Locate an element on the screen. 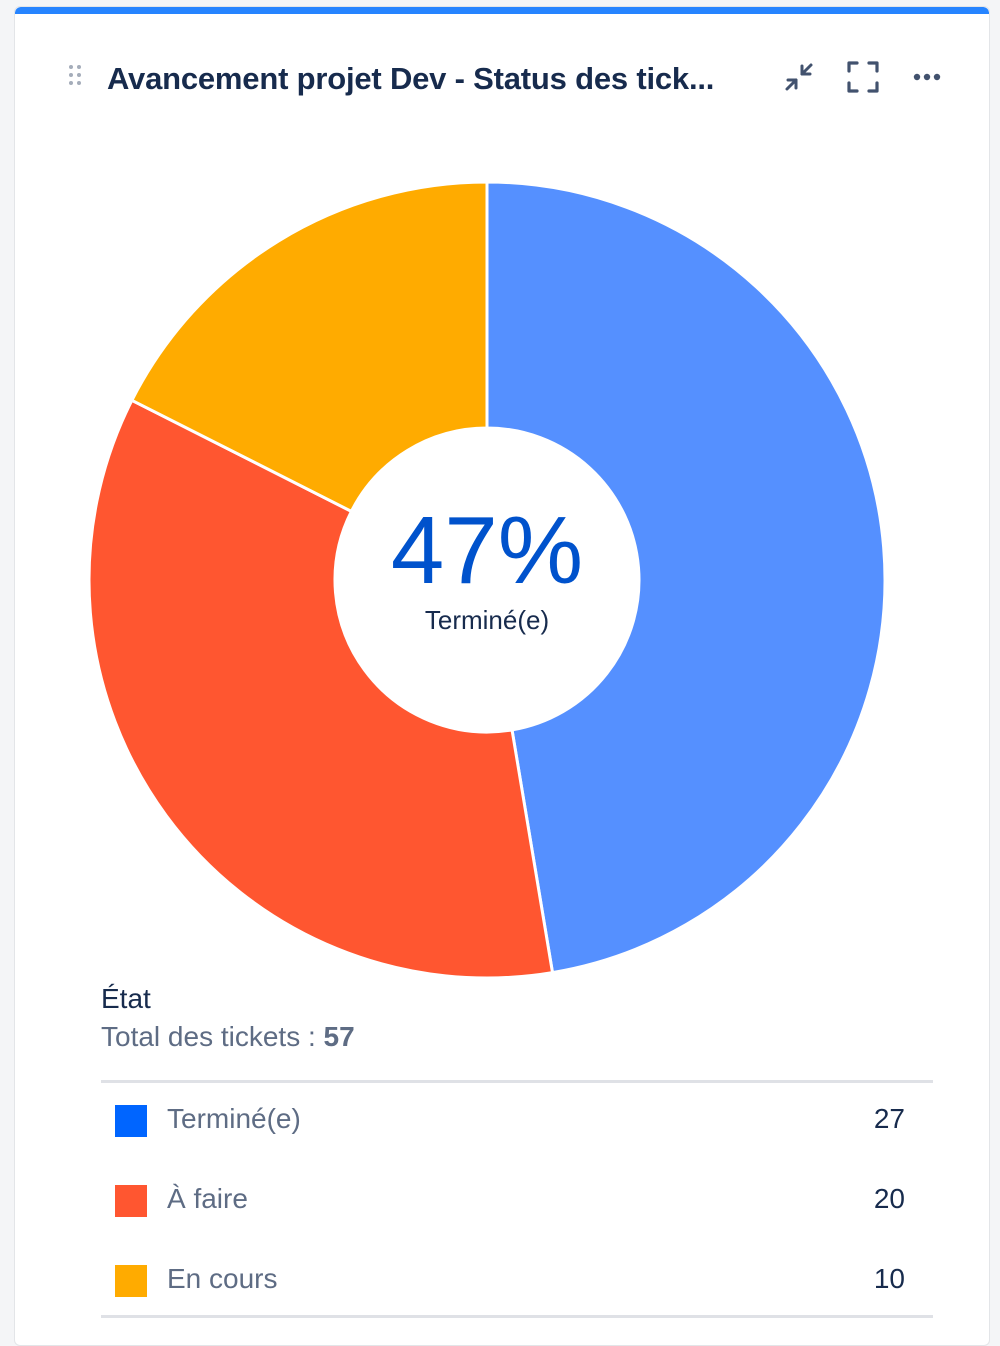  donut-hole is located at coordinates (487, 580).